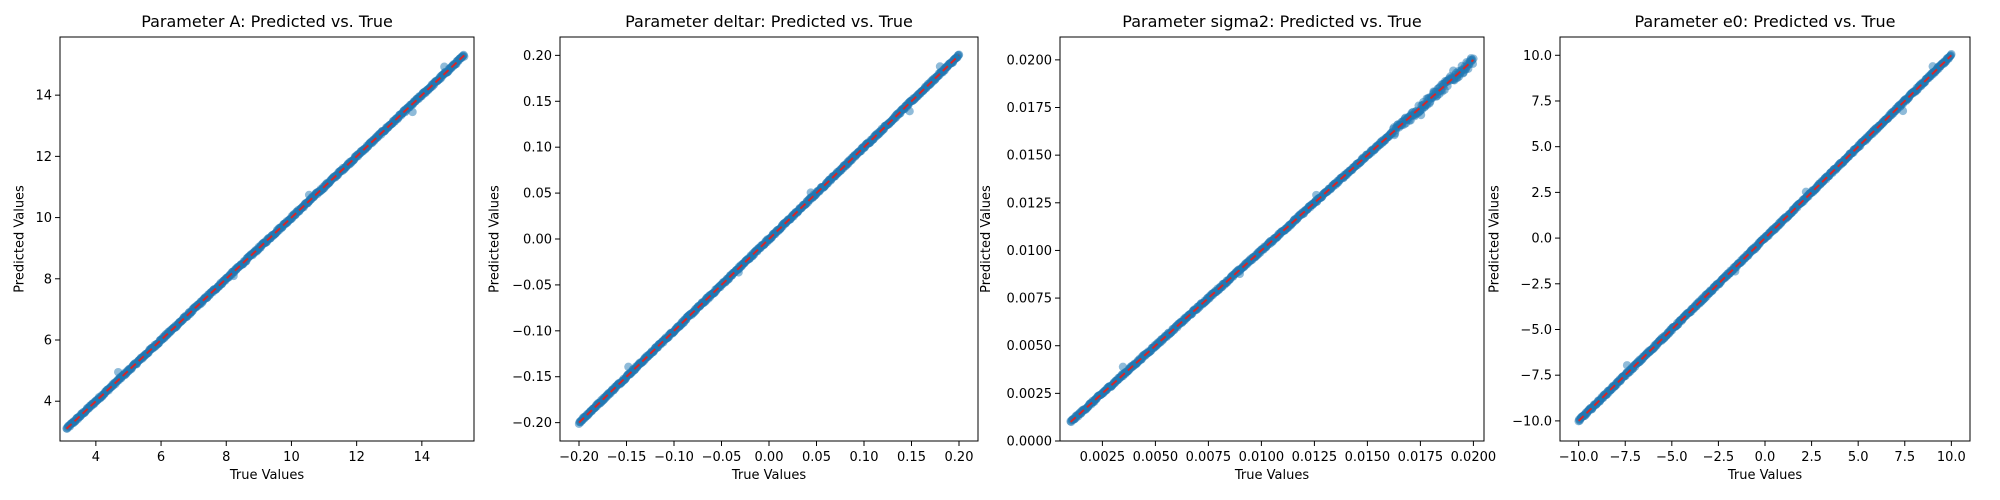 The image size is (2000, 500). Describe the element at coordinates (537, 194) in the screenshot. I see `y-tick-label: 0.05` at that location.